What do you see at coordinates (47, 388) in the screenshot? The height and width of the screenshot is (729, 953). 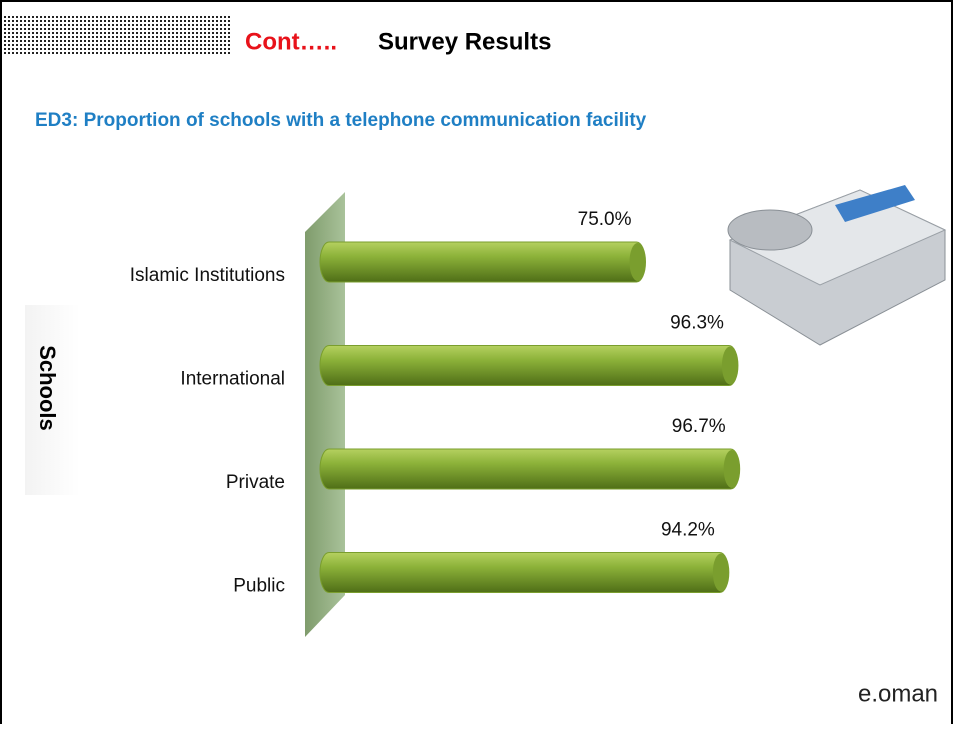 I see `y-axis-label: Schools` at bounding box center [47, 388].